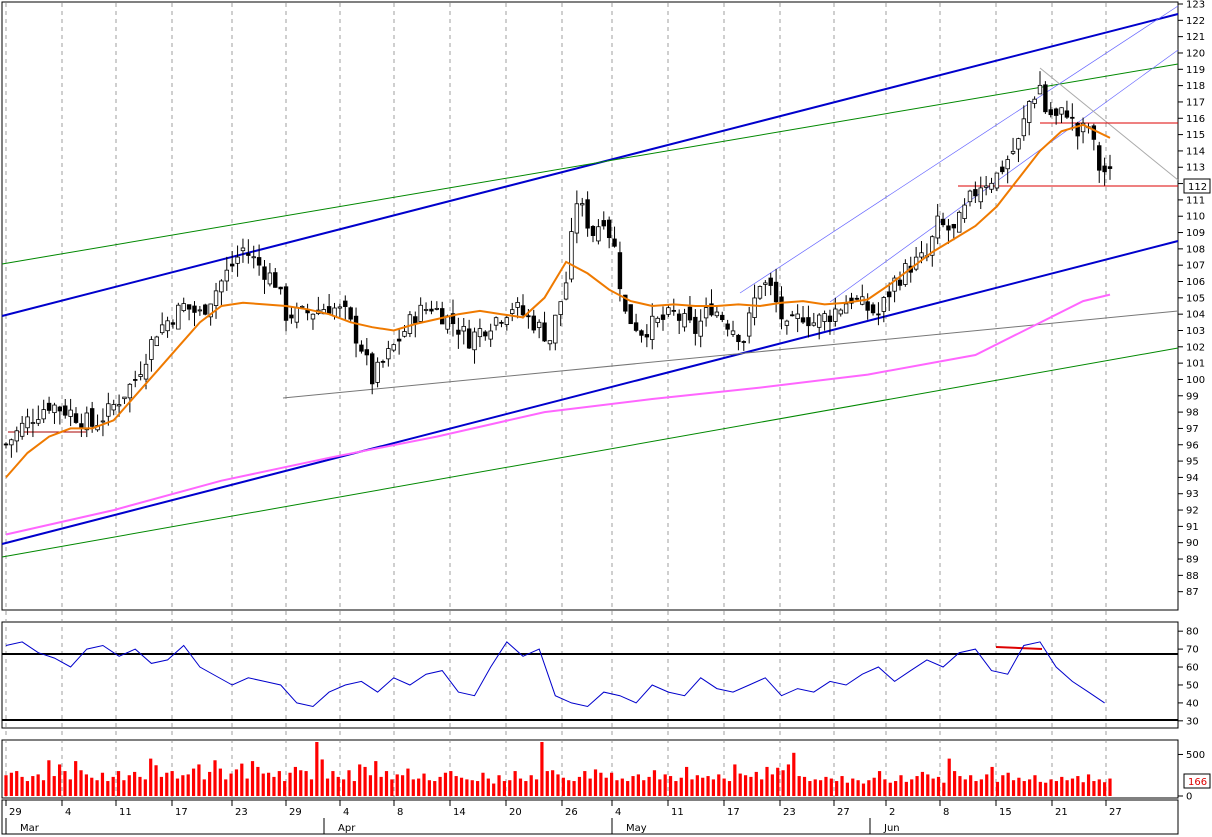 The width and height of the screenshot is (1212, 837). I want to click on day-label: 15, so click(1005, 812).